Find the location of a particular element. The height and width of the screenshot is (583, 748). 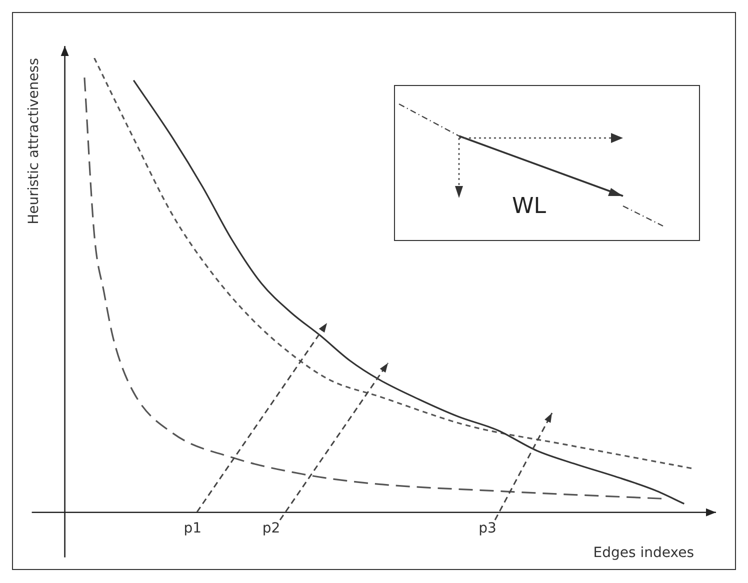

x-tick-label: p1 is located at coordinates (193, 528).